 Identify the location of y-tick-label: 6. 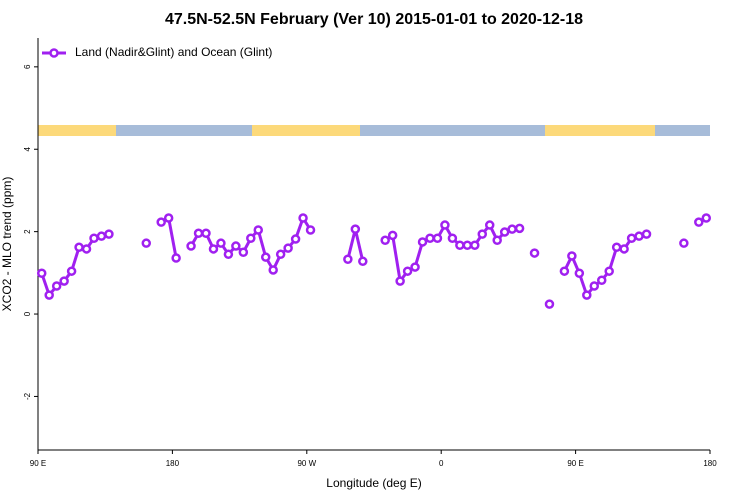
(27, 66).